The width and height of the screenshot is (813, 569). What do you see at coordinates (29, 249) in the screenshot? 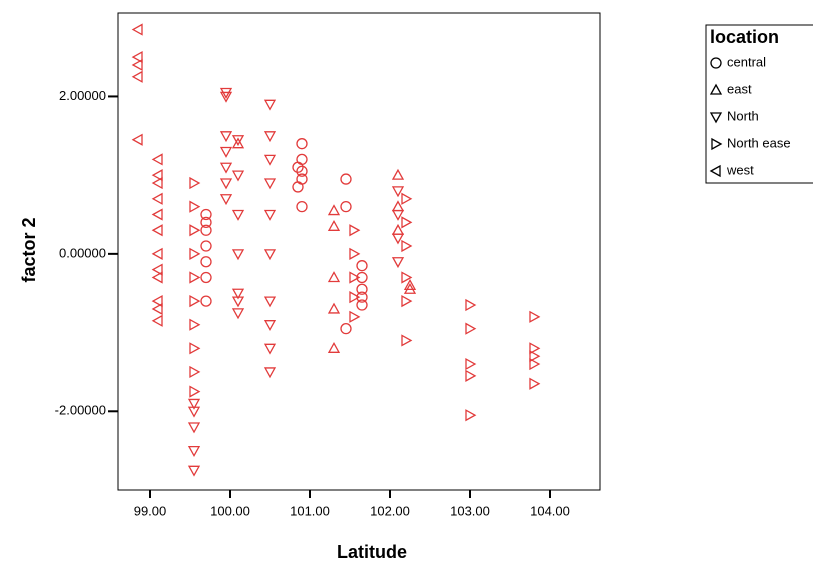
I see `y-axis-title: factor 2` at bounding box center [29, 249].